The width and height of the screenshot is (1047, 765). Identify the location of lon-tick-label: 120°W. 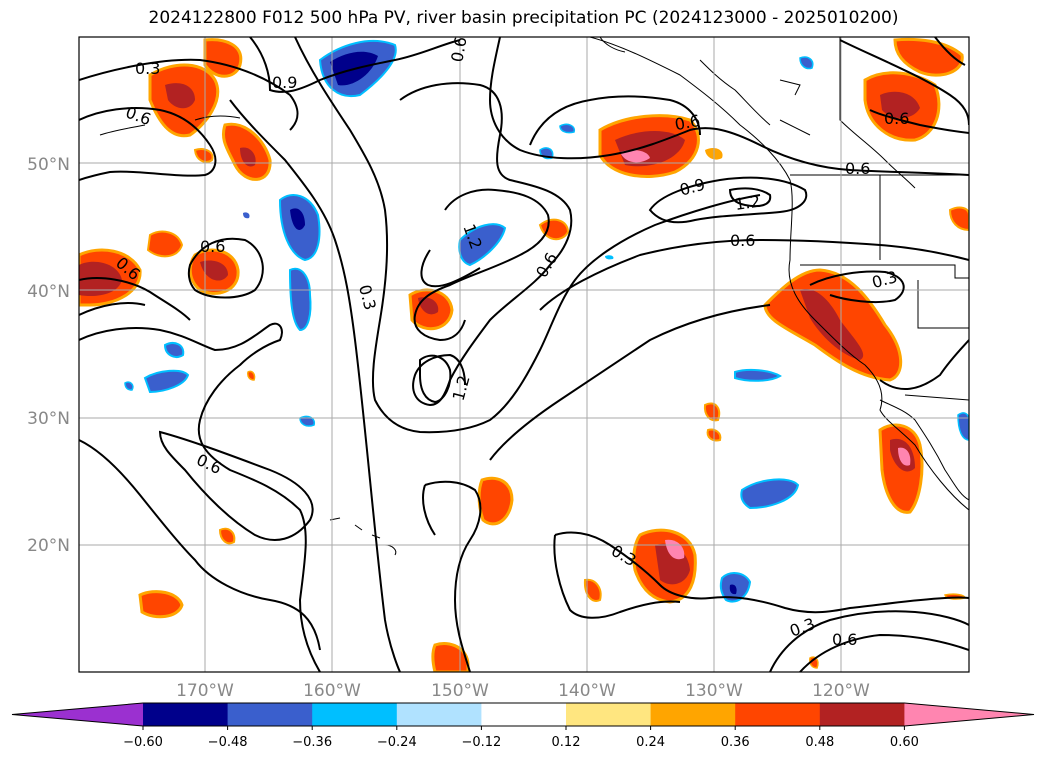
(841, 691).